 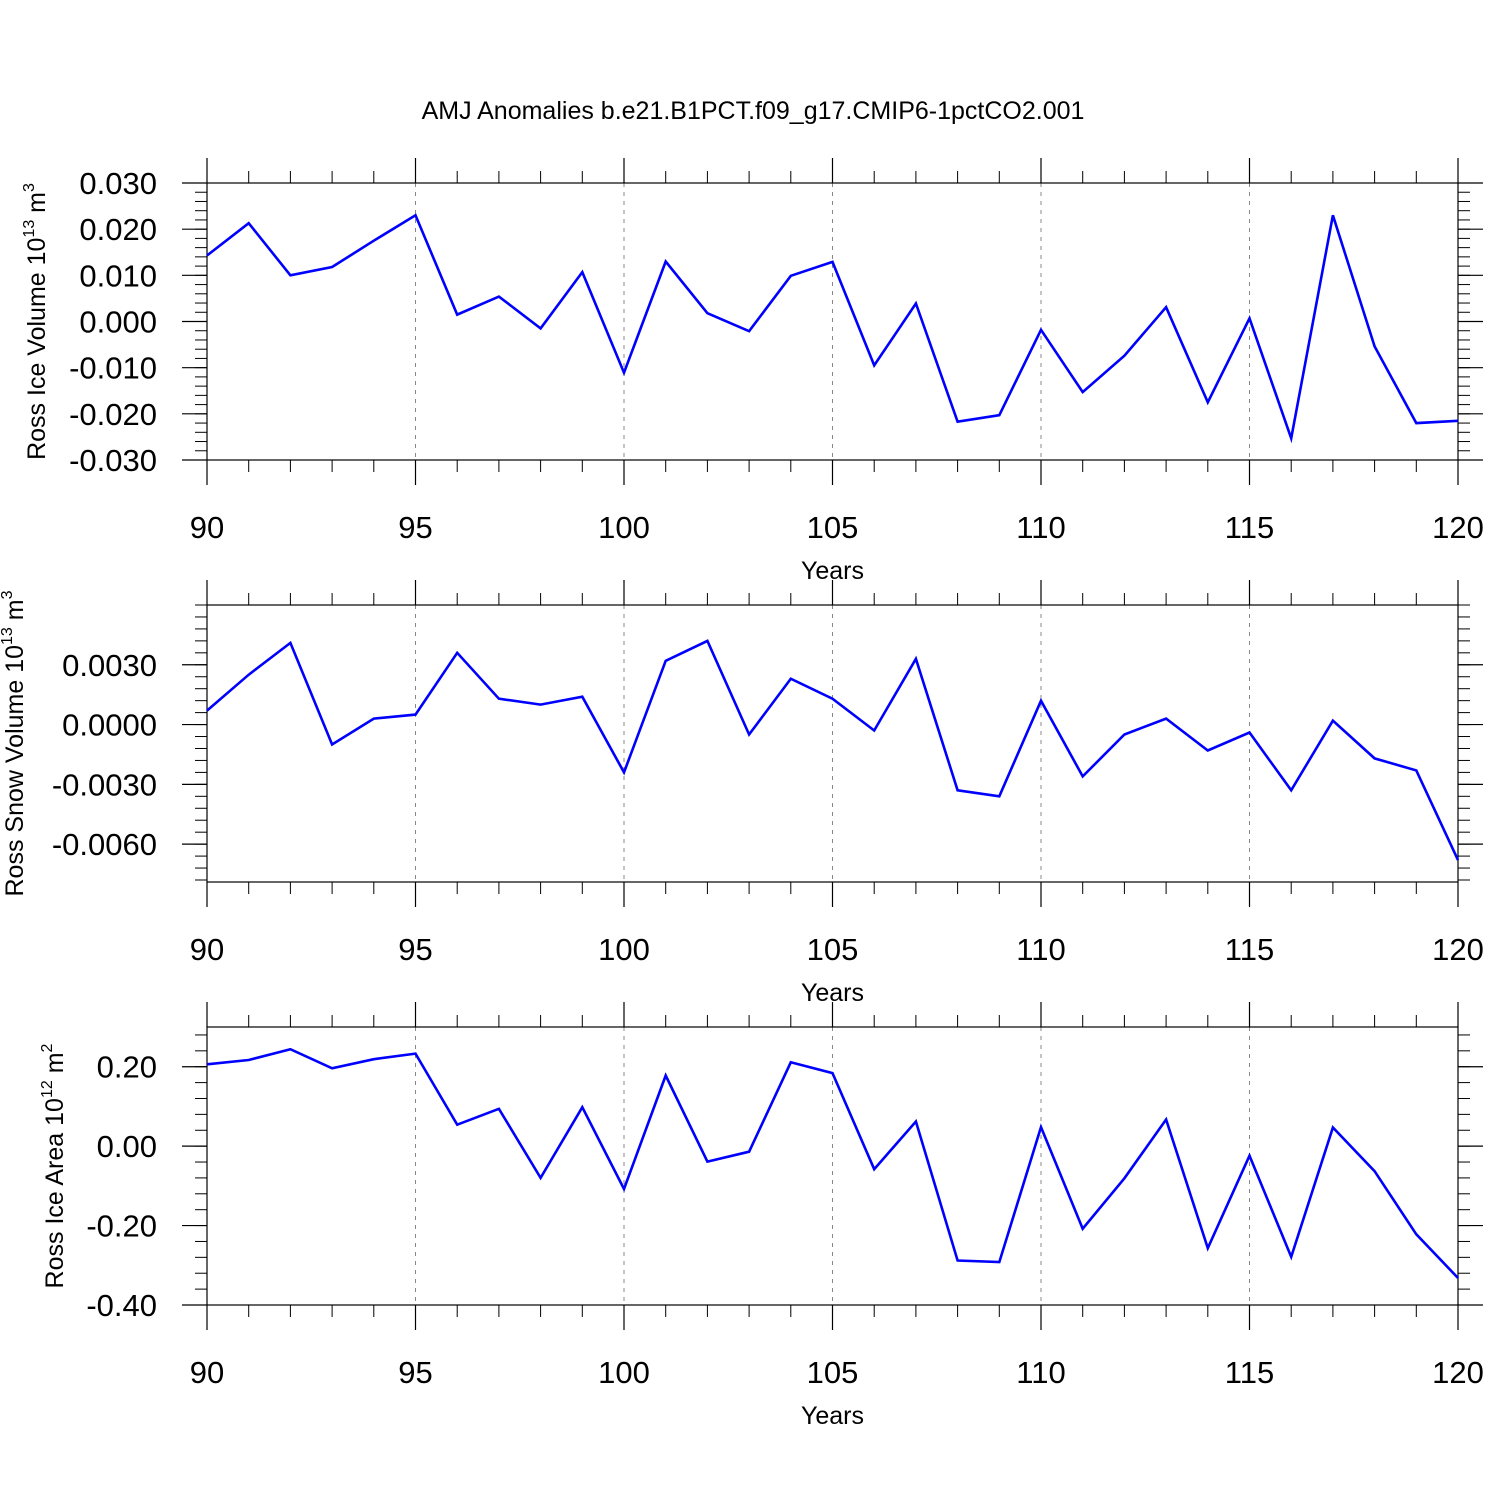 I want to click on y-tick-label: -0.0060, so click(x=104, y=844).